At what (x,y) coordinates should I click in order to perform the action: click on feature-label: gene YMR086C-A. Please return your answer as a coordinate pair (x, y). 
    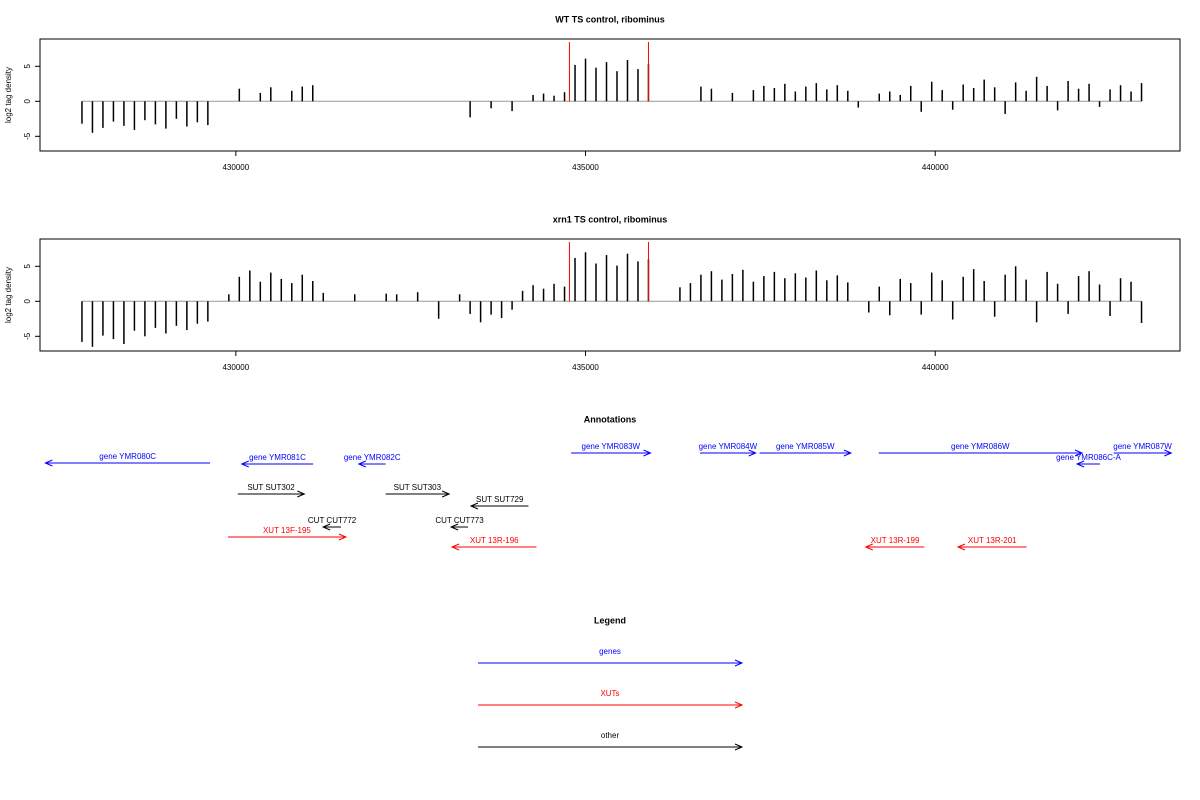
    Looking at the image, I should click on (1088, 457).